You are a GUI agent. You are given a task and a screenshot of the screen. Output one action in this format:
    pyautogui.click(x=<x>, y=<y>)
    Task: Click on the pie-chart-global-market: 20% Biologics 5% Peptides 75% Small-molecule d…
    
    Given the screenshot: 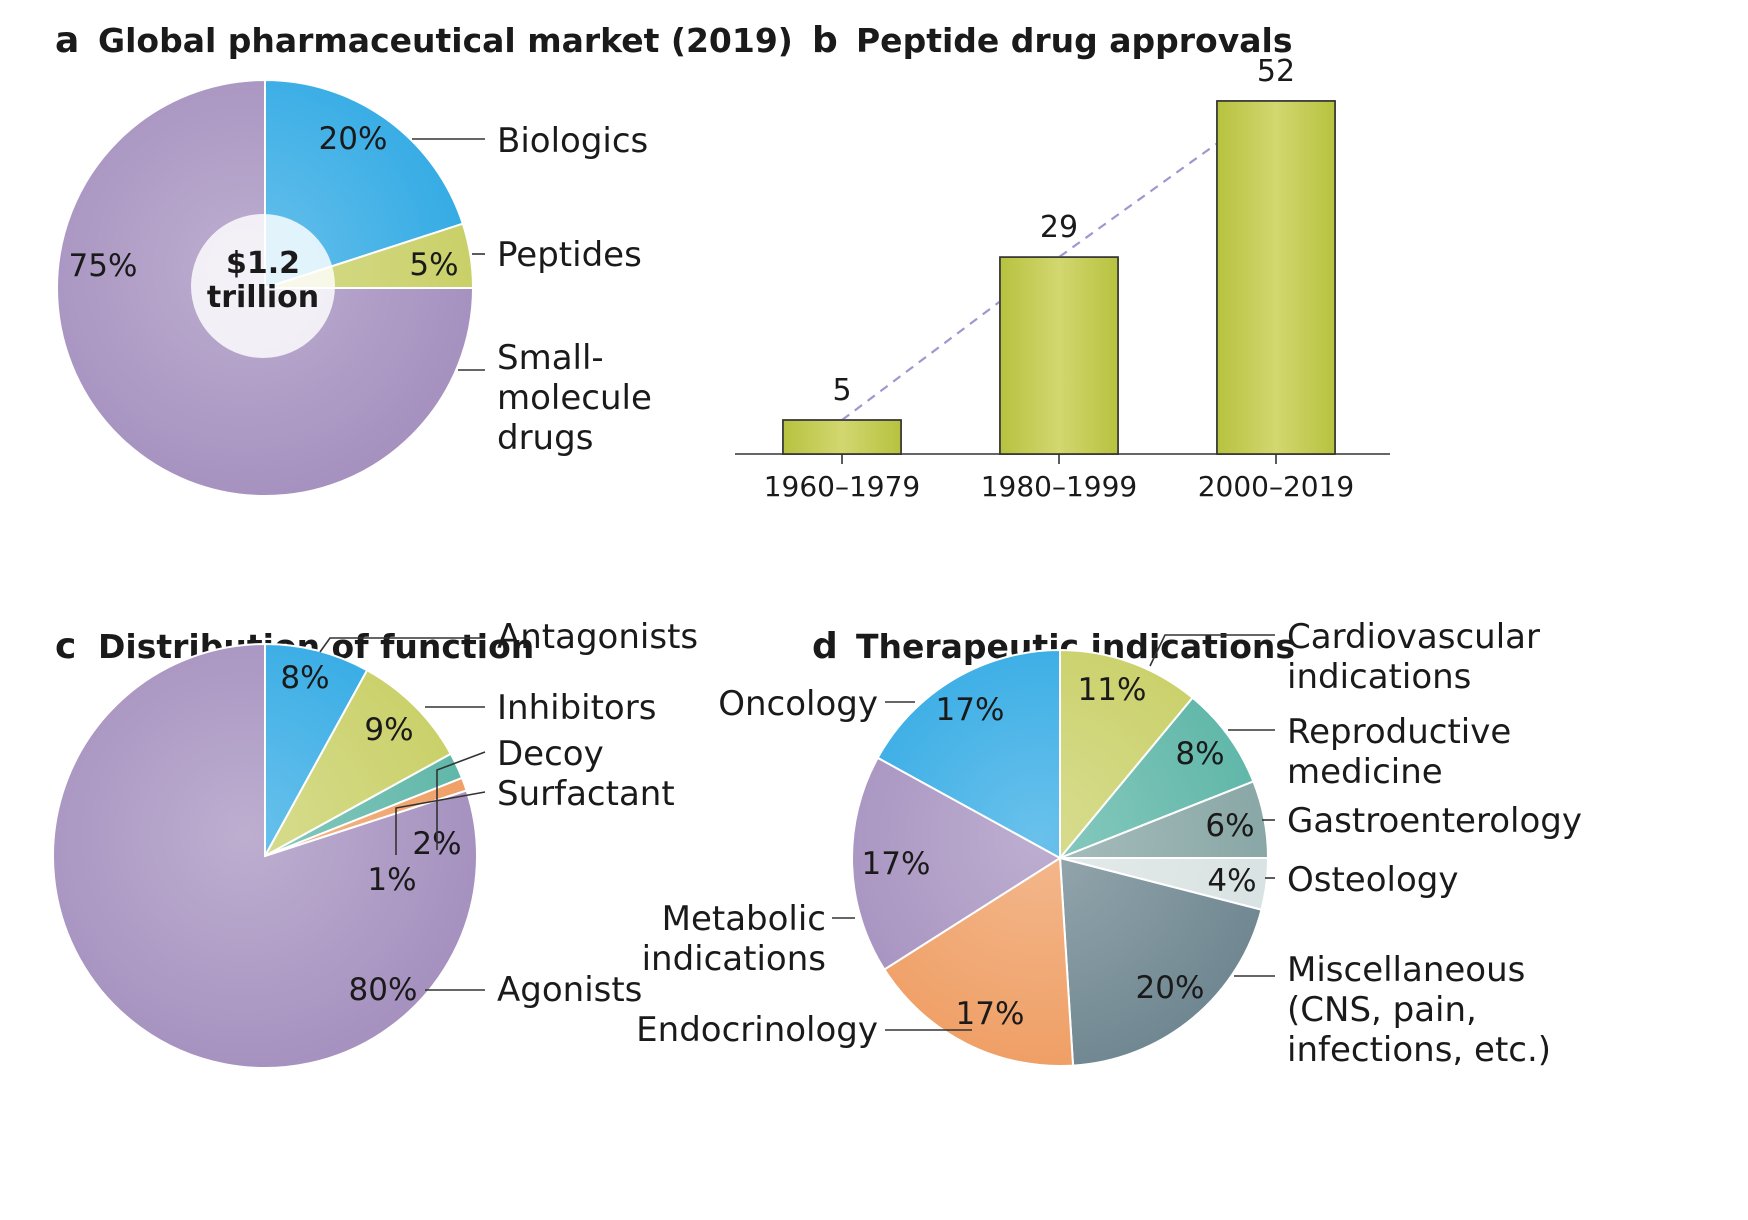 What is the action you would take?
    pyautogui.click(x=354, y=287)
    